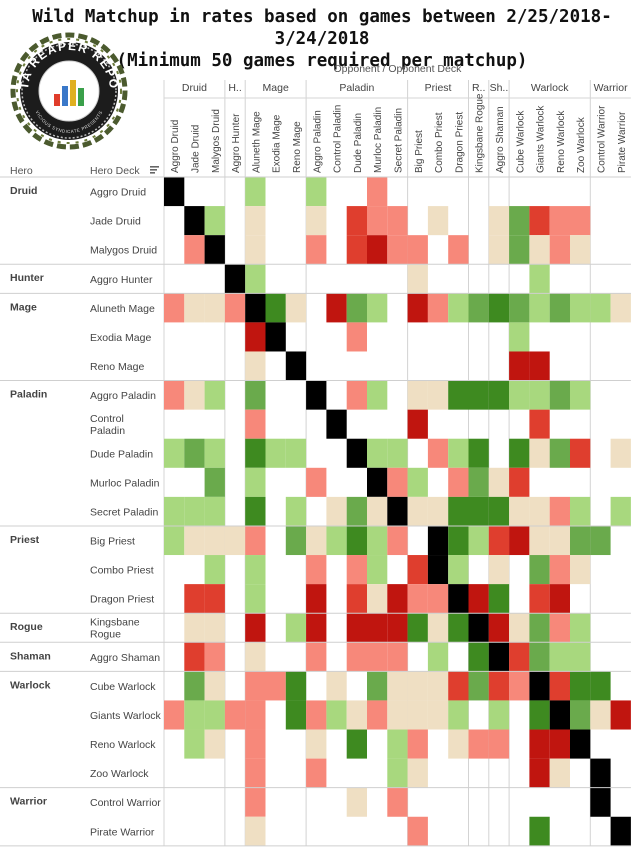  What do you see at coordinates (154, 170) in the screenshot?
I see `sort-icon` at bounding box center [154, 170].